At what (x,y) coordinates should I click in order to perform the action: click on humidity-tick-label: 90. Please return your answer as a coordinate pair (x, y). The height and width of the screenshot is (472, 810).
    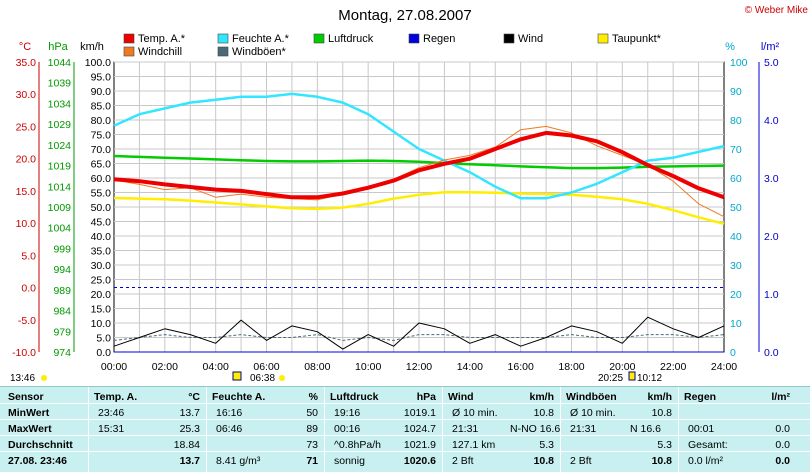
    Looking at the image, I should click on (736, 92).